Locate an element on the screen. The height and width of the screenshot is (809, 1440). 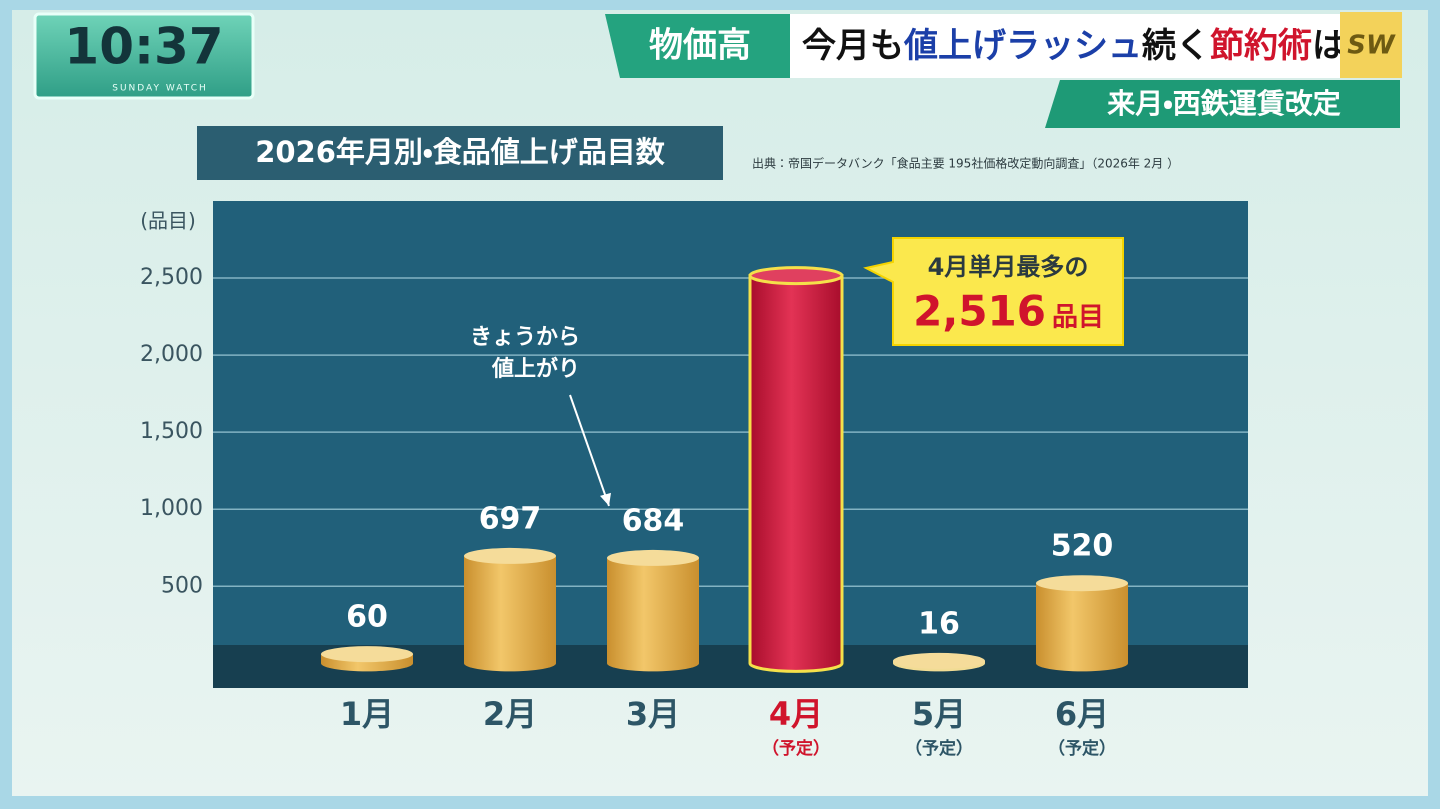
y-tick-label: 1,000 is located at coordinates (171, 508).